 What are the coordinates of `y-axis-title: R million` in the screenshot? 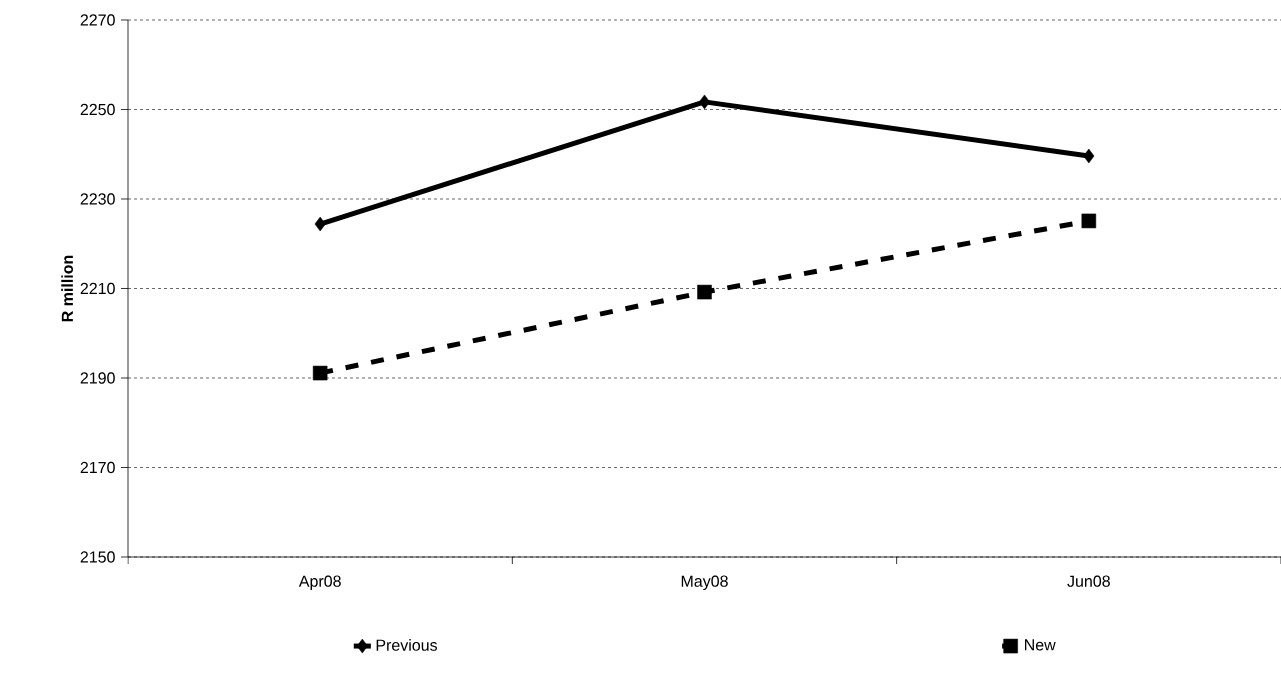 It's located at (67, 288).